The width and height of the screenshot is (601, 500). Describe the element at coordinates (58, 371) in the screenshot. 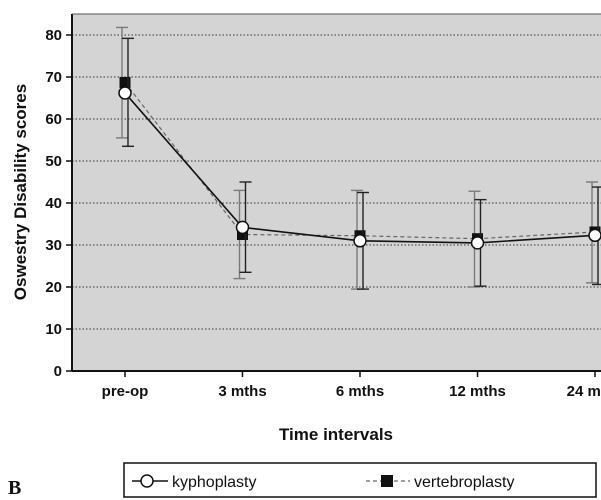

I see `y-tick-label: 0` at that location.